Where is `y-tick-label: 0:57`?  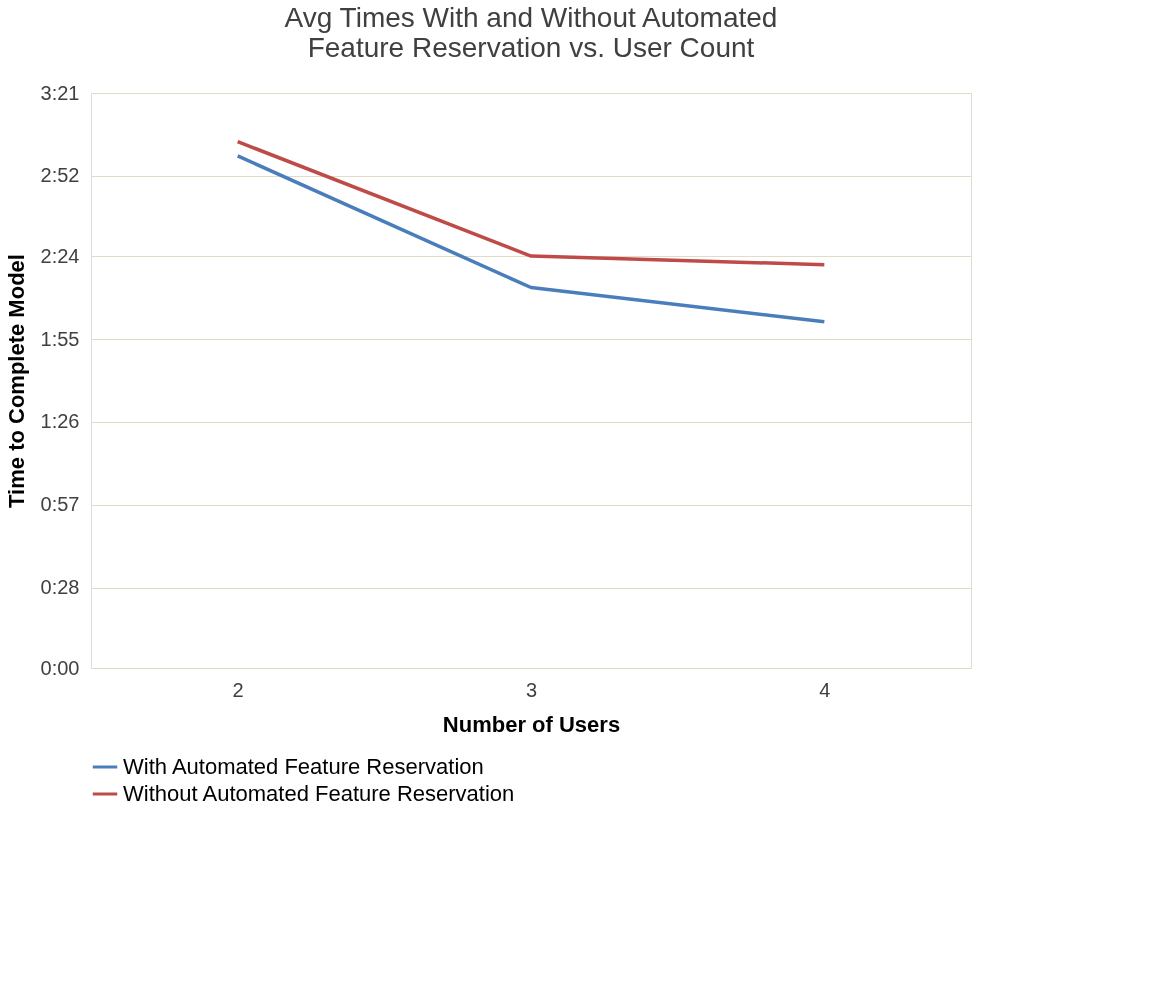 y-tick-label: 0:57 is located at coordinates (60, 504).